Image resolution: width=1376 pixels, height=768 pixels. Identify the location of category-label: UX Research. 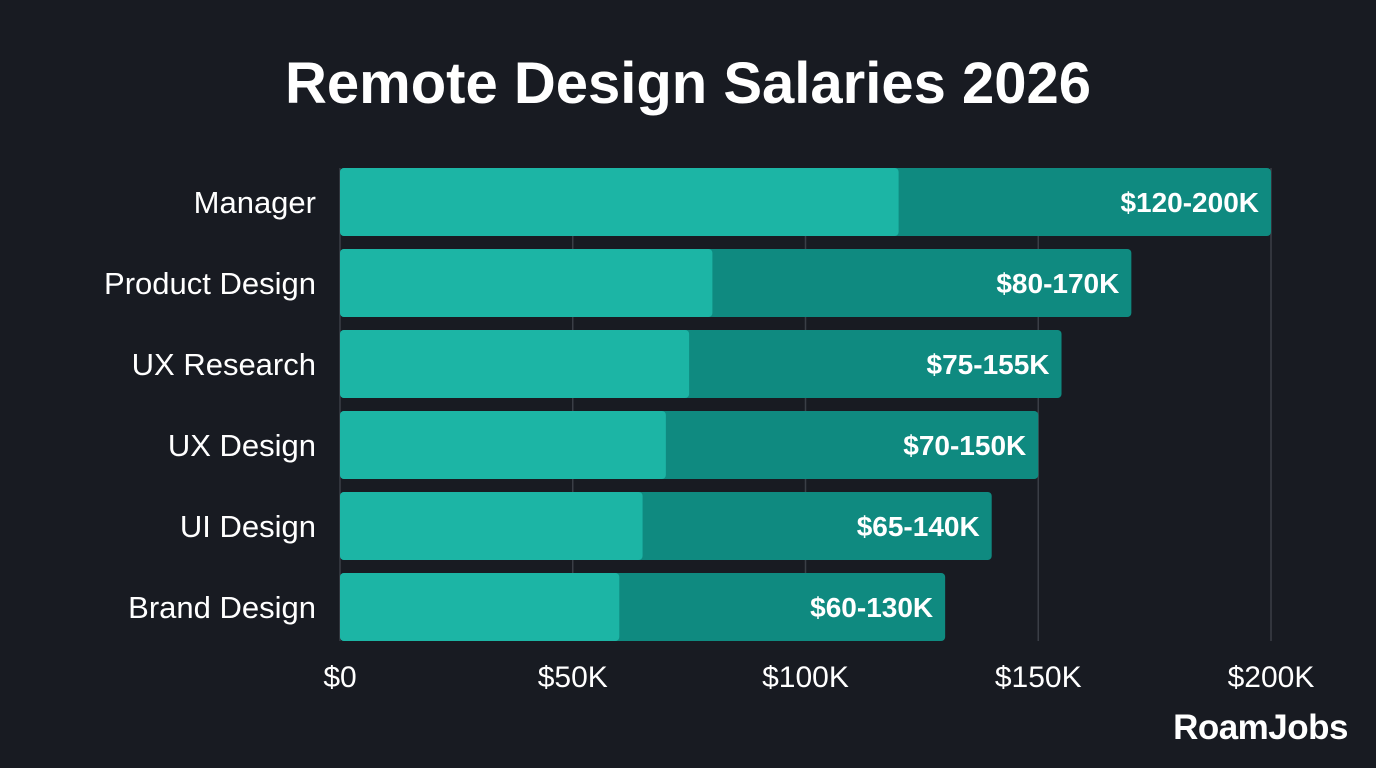
(224, 364).